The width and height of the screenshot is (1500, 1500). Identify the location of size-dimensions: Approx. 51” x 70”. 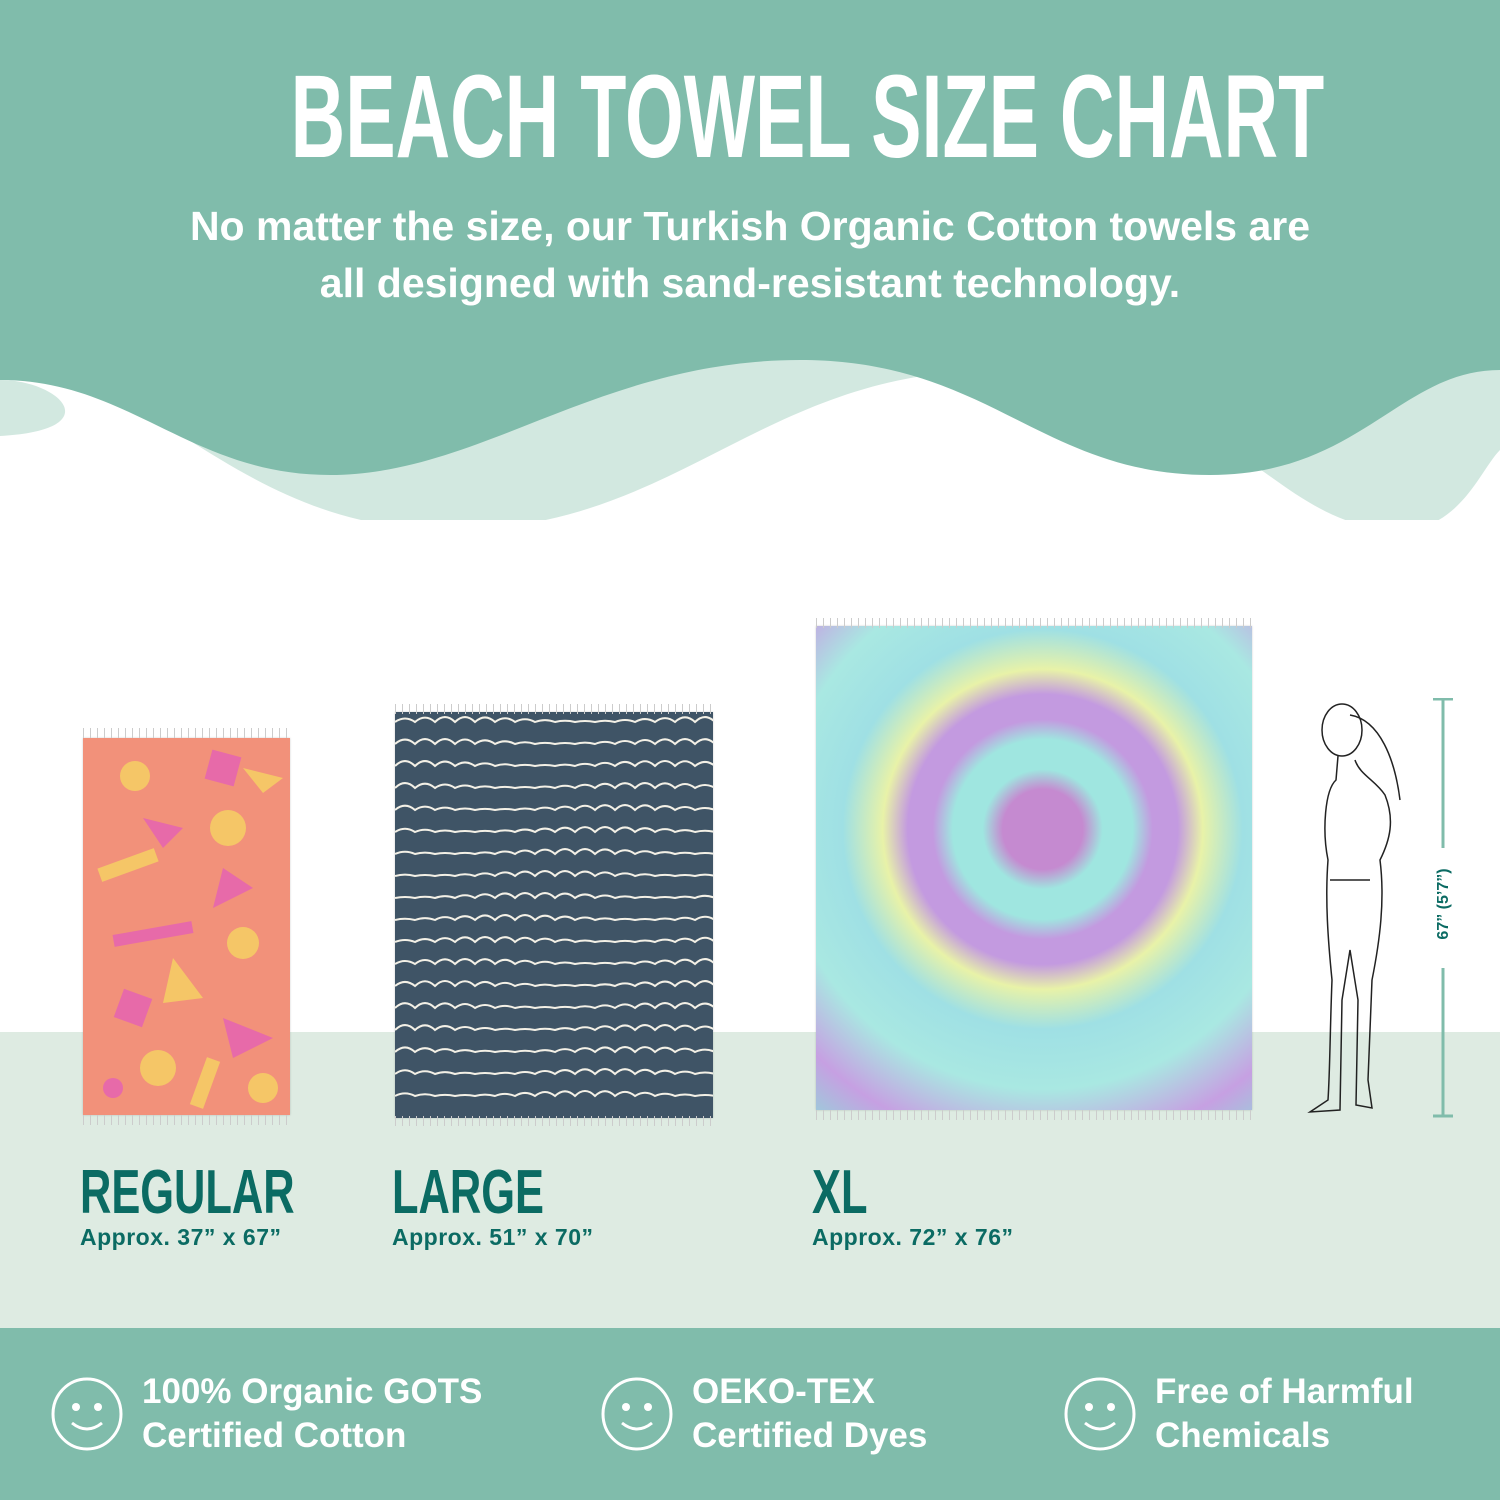
(493, 1237).